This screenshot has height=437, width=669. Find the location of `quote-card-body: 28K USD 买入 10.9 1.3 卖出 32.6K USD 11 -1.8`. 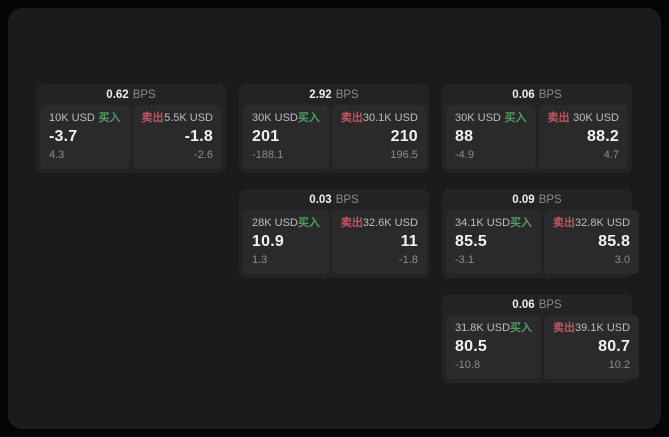

quote-card-body: 28K USD 买入 10.9 1.3 卖出 32.6K USD 11 -1.8 is located at coordinates (335, 242).